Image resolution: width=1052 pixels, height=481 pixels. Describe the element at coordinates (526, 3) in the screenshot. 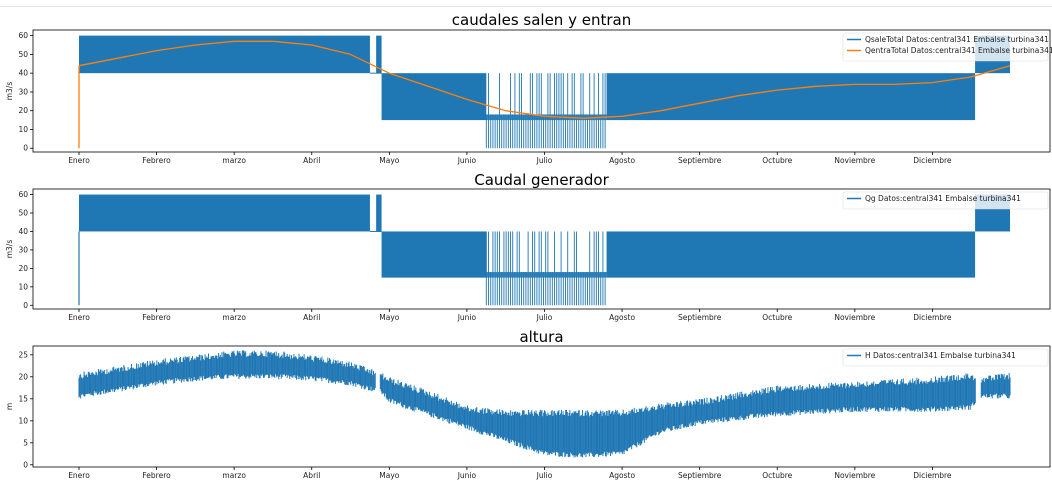

I see `top-border` at that location.